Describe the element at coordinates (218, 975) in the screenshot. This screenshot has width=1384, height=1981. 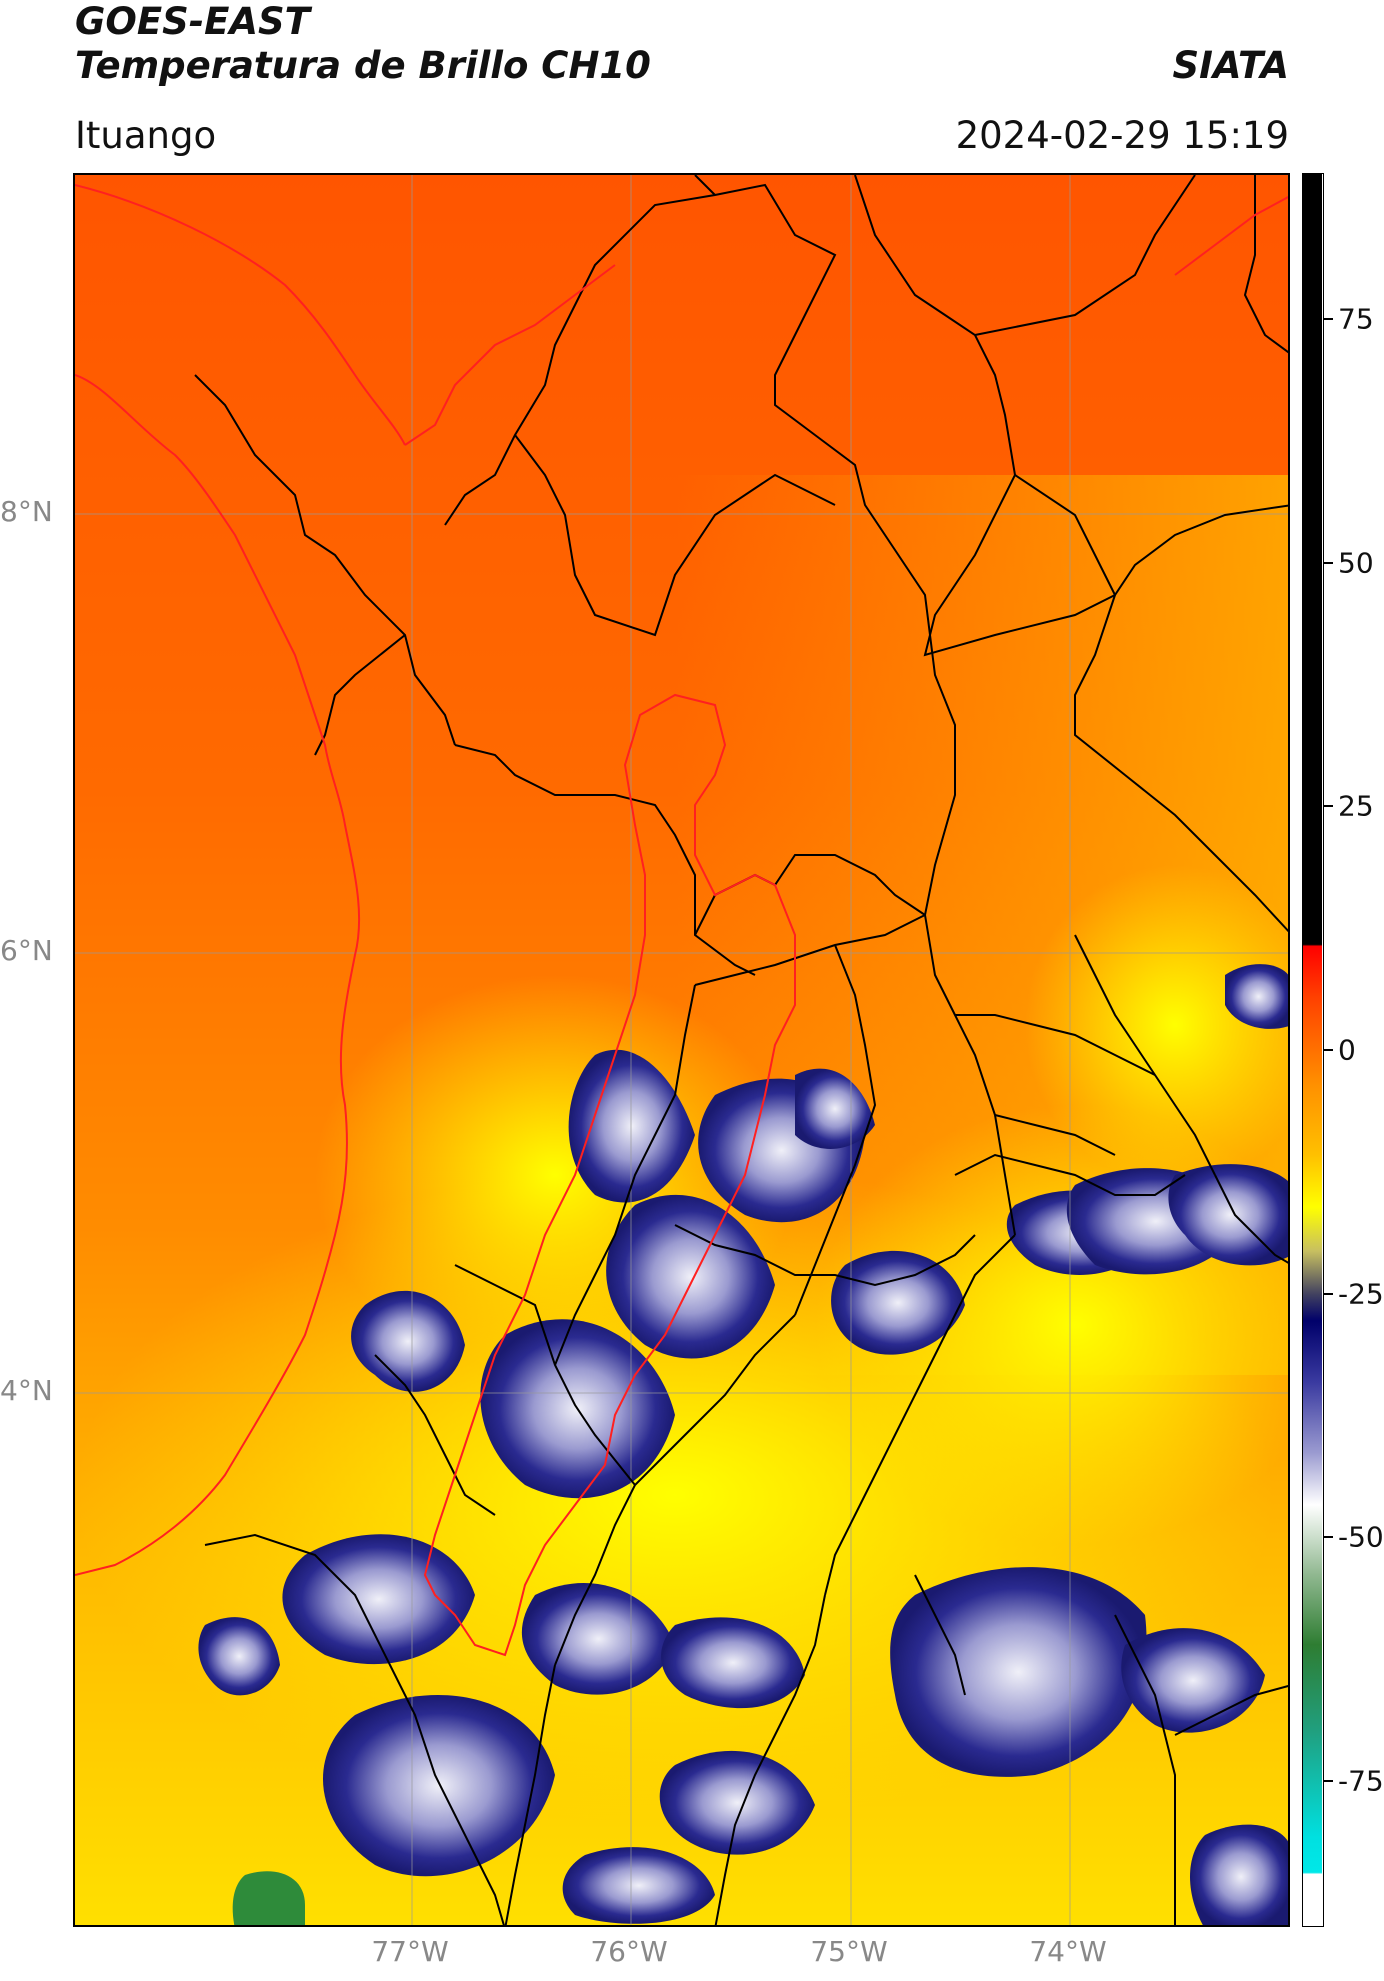
I see `coastline` at that location.